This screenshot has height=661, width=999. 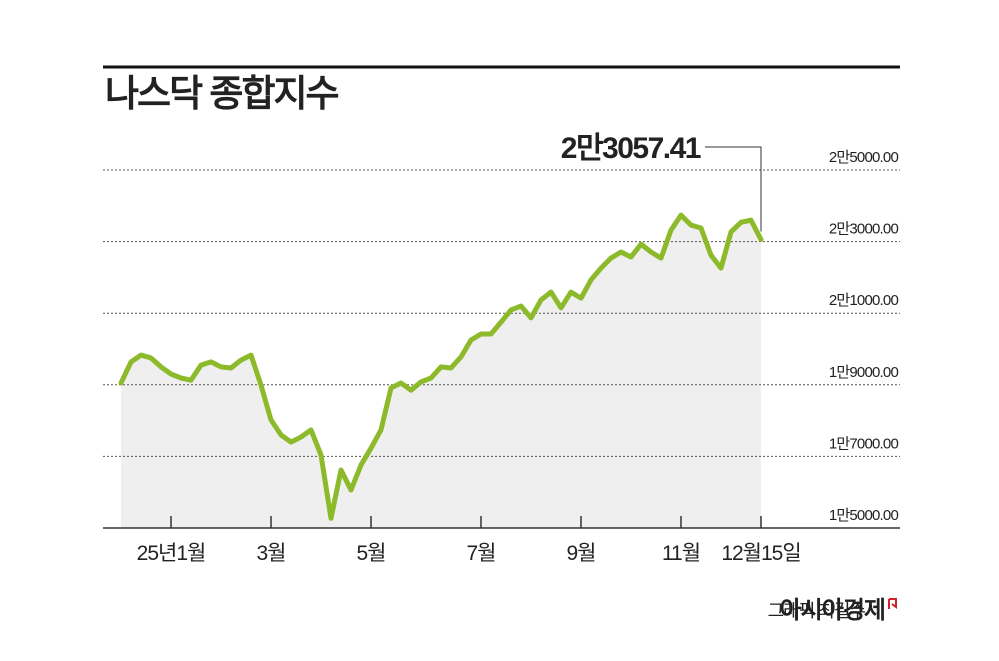 What do you see at coordinates (864, 515) in the screenshot?
I see `y-tick-label: 1만5000.00` at bounding box center [864, 515].